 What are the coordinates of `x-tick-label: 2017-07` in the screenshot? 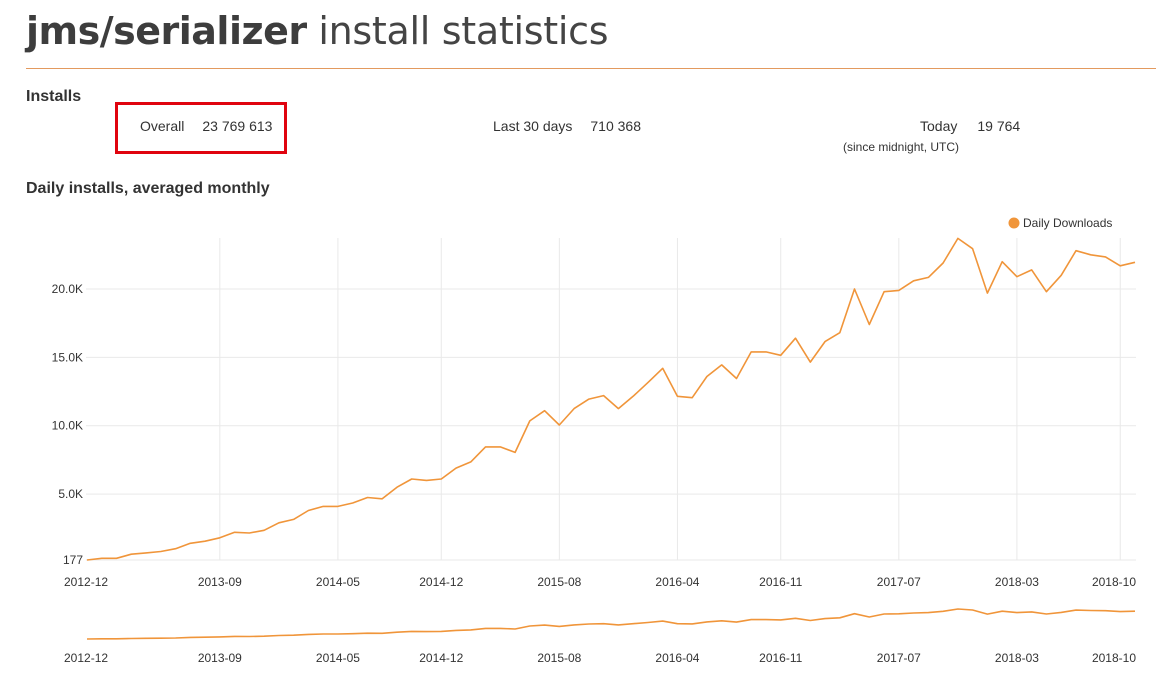 It's located at (899, 582).